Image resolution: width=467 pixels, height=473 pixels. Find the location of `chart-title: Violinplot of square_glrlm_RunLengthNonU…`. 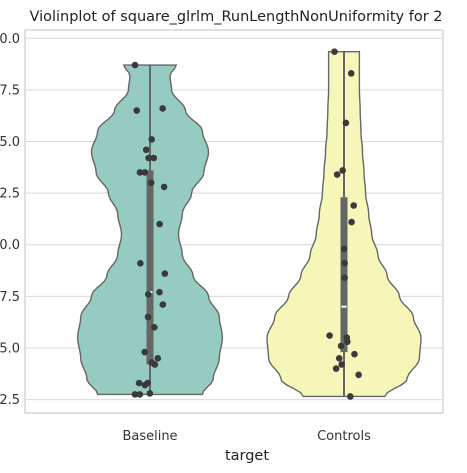

chart-title: Violinplot of square_glrlm_RunLengthNonU… is located at coordinates (235, 17).